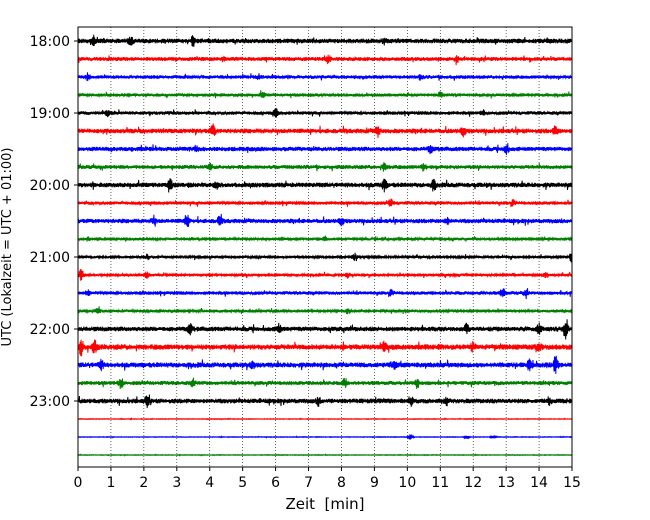 The width and height of the screenshot is (650, 520). What do you see at coordinates (325, 203) in the screenshot?
I see `trace-2015` at bounding box center [325, 203].